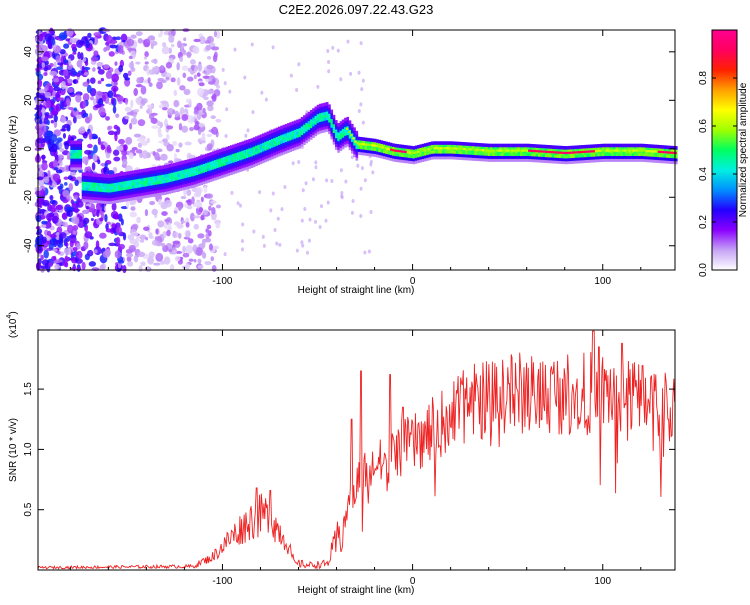 Image resolution: width=750 pixels, height=605 pixels. What do you see at coordinates (12, 324) in the screenshot?
I see `svg-text: (x104)` at bounding box center [12, 324].